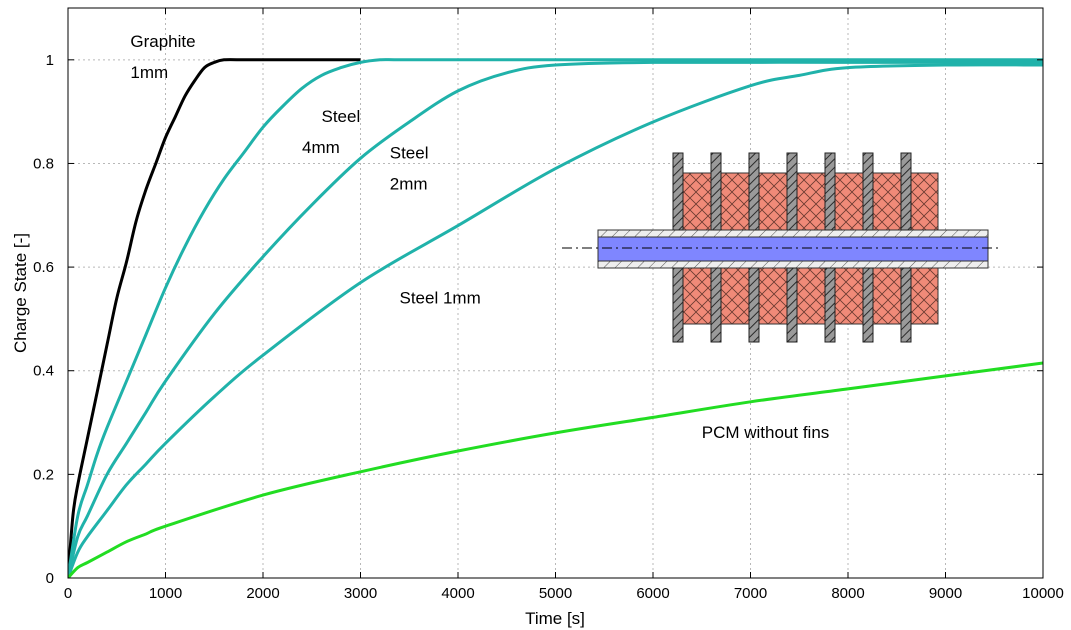 The height and width of the screenshot is (630, 1071). I want to click on y-tick-label: 0, so click(50, 578).